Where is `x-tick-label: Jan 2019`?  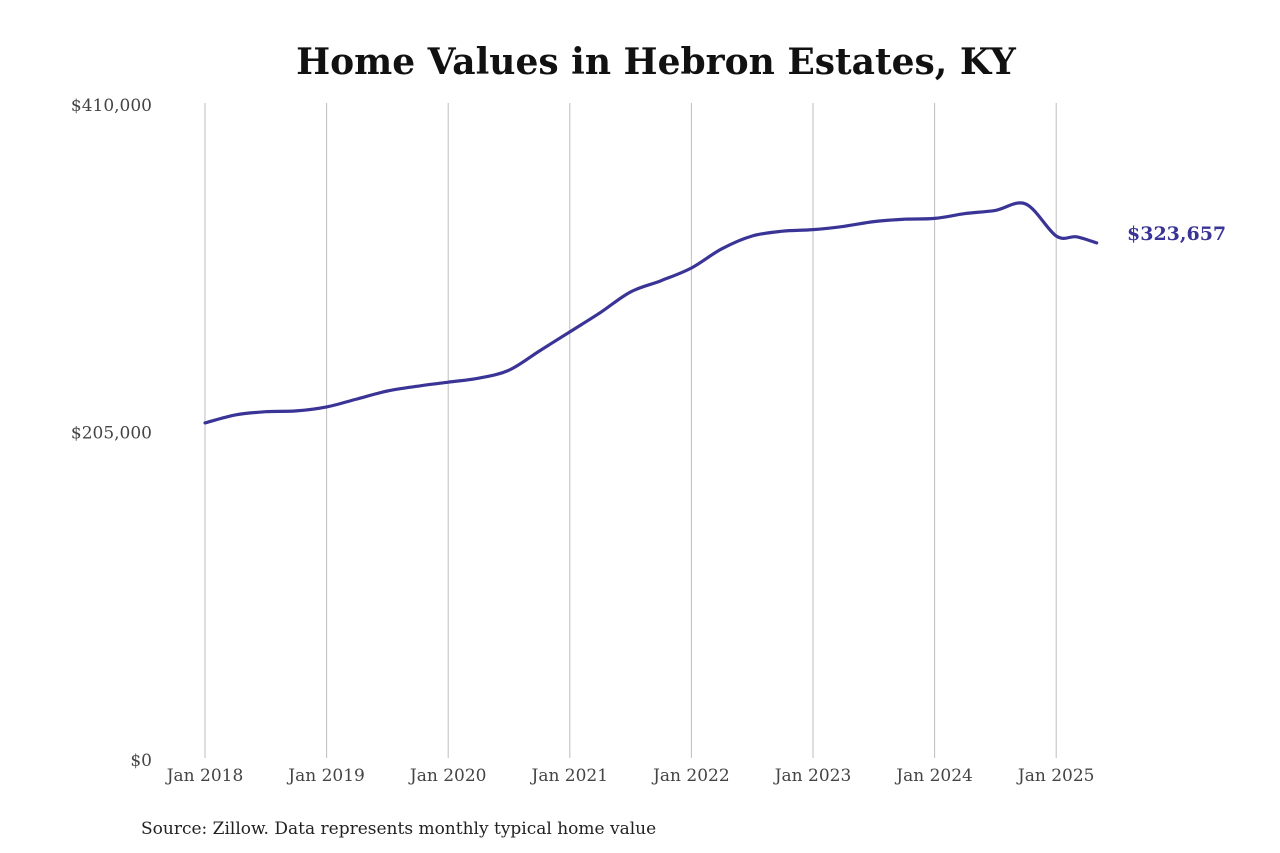
x-tick-label: Jan 2019 is located at coordinates (325, 776).